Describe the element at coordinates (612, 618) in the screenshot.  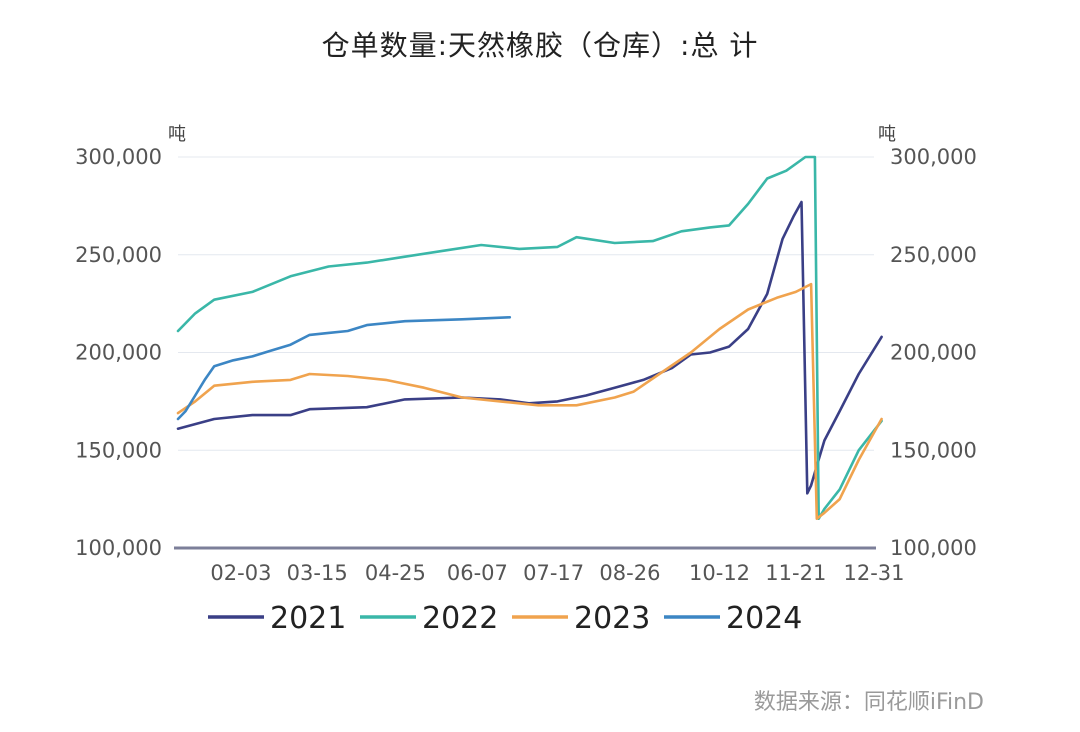
I see `legend-label-2023: 2023` at that location.